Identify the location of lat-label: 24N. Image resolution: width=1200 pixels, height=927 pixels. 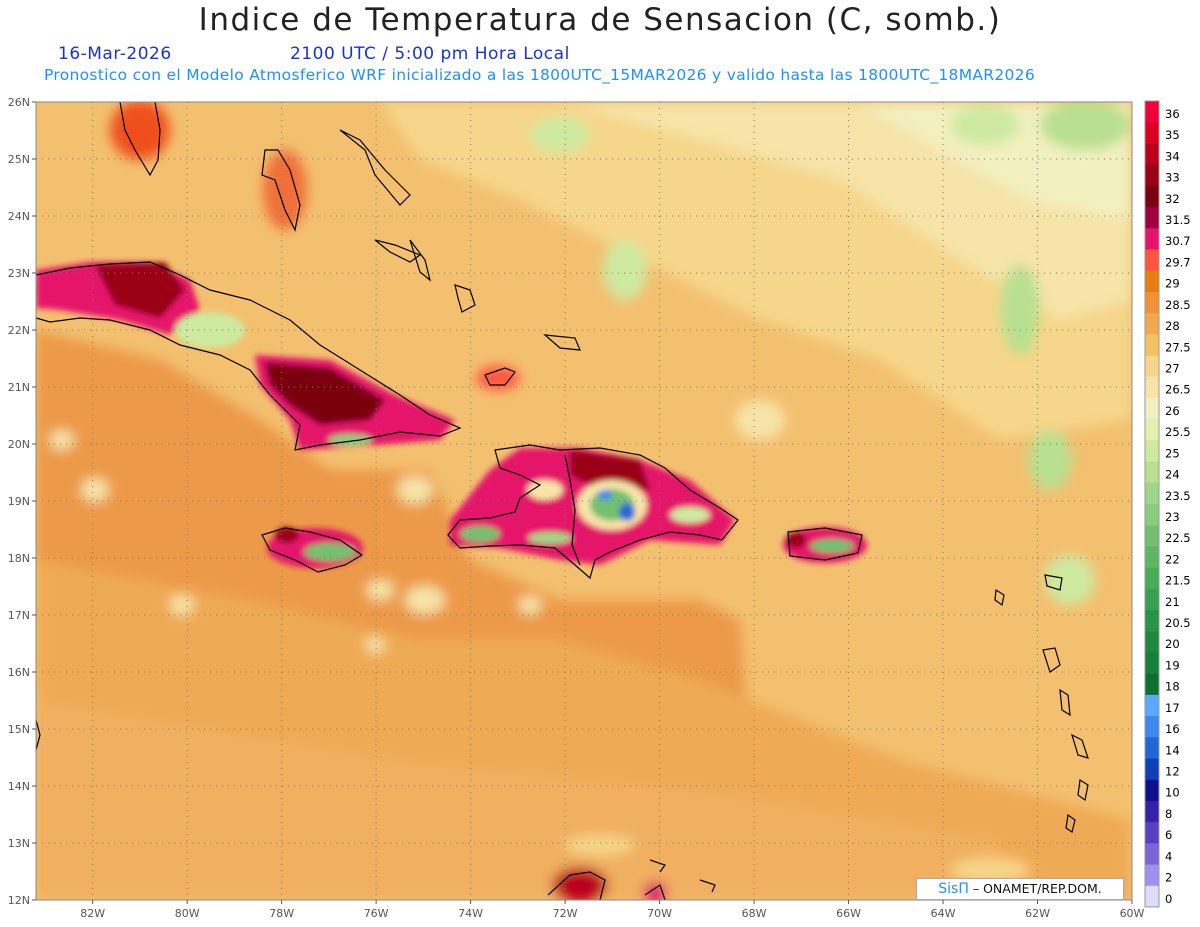
(19, 216).